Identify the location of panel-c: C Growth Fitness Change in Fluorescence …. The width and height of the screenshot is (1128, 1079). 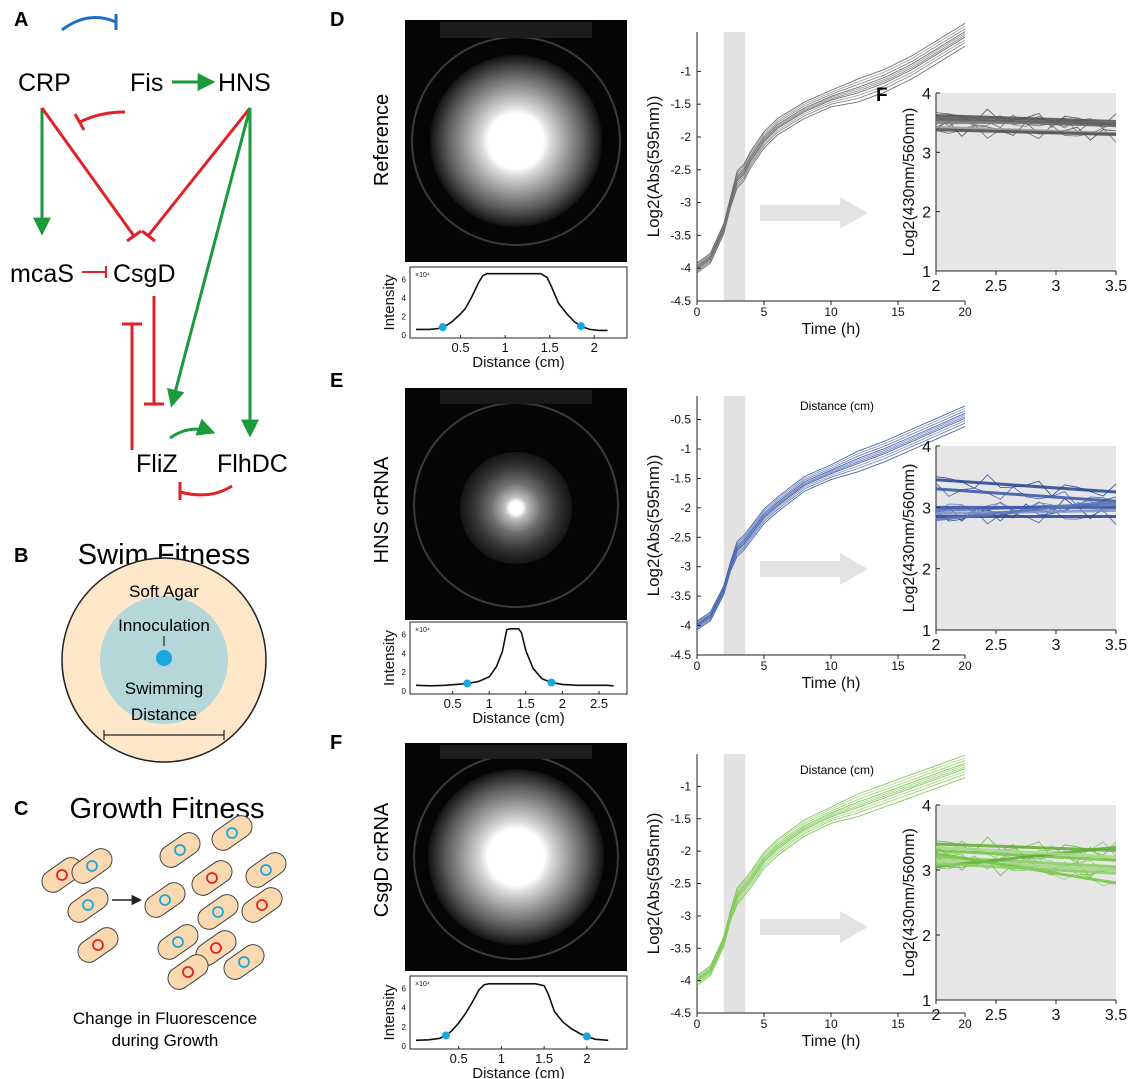
(150, 921).